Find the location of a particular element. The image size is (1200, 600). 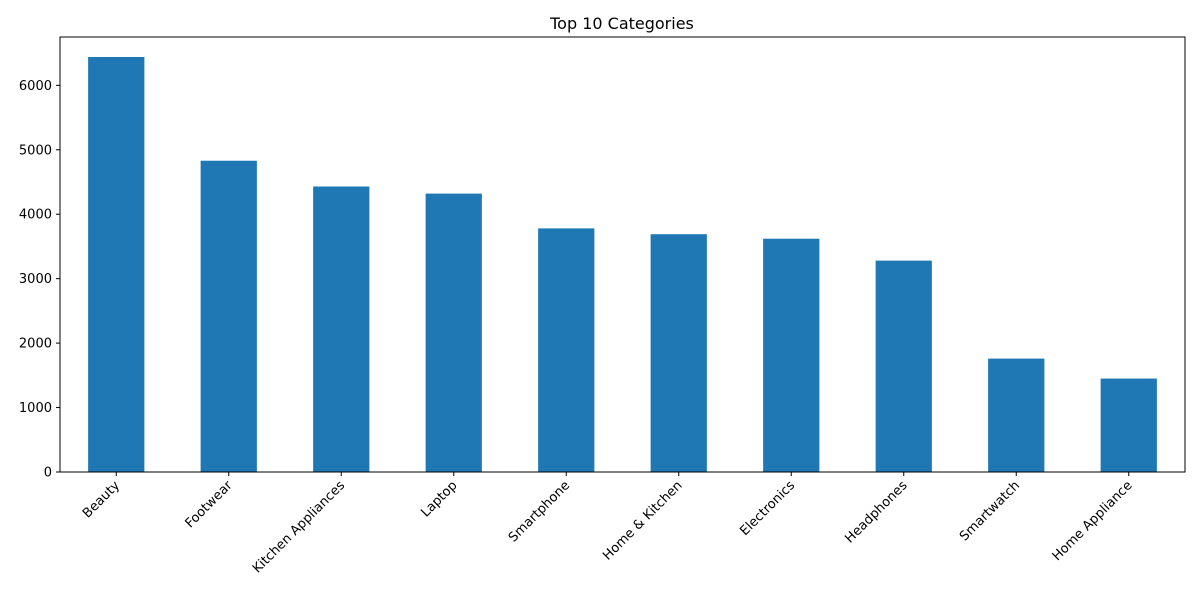

y-tick-label-6: 6000 is located at coordinates (35, 86).